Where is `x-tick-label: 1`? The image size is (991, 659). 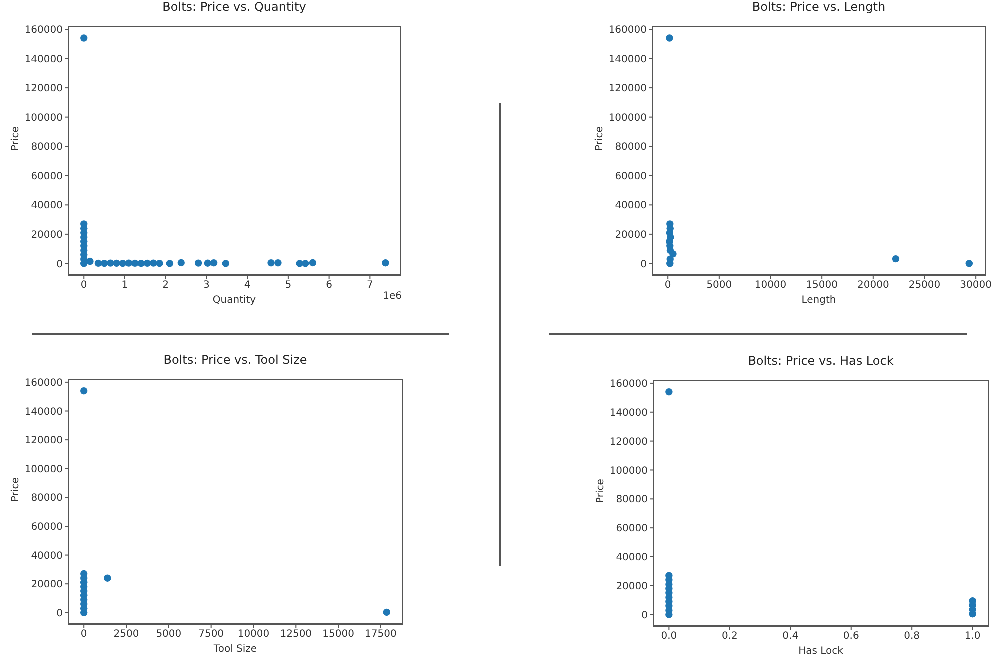
x-tick-label: 1 is located at coordinates (125, 286).